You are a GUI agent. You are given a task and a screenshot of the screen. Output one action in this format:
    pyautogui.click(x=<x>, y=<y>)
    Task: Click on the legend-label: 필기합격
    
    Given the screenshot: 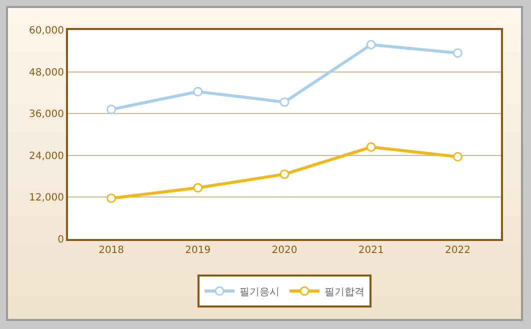 What is the action you would take?
    pyautogui.click(x=344, y=292)
    